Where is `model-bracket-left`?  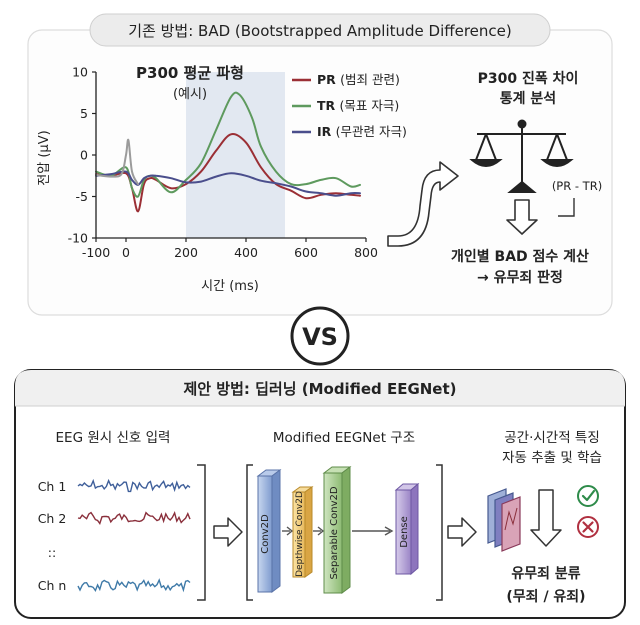 model-bracket-left is located at coordinates (249, 532).